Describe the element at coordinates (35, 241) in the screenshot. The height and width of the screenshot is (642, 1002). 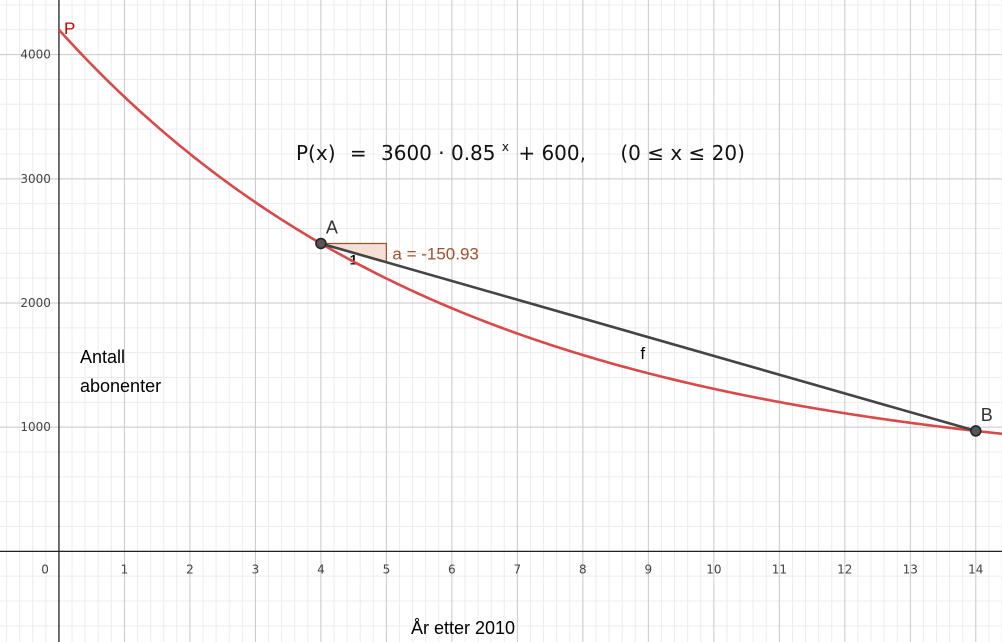
I see `y-tick-labels: 1000 2000 3000 4000` at that location.